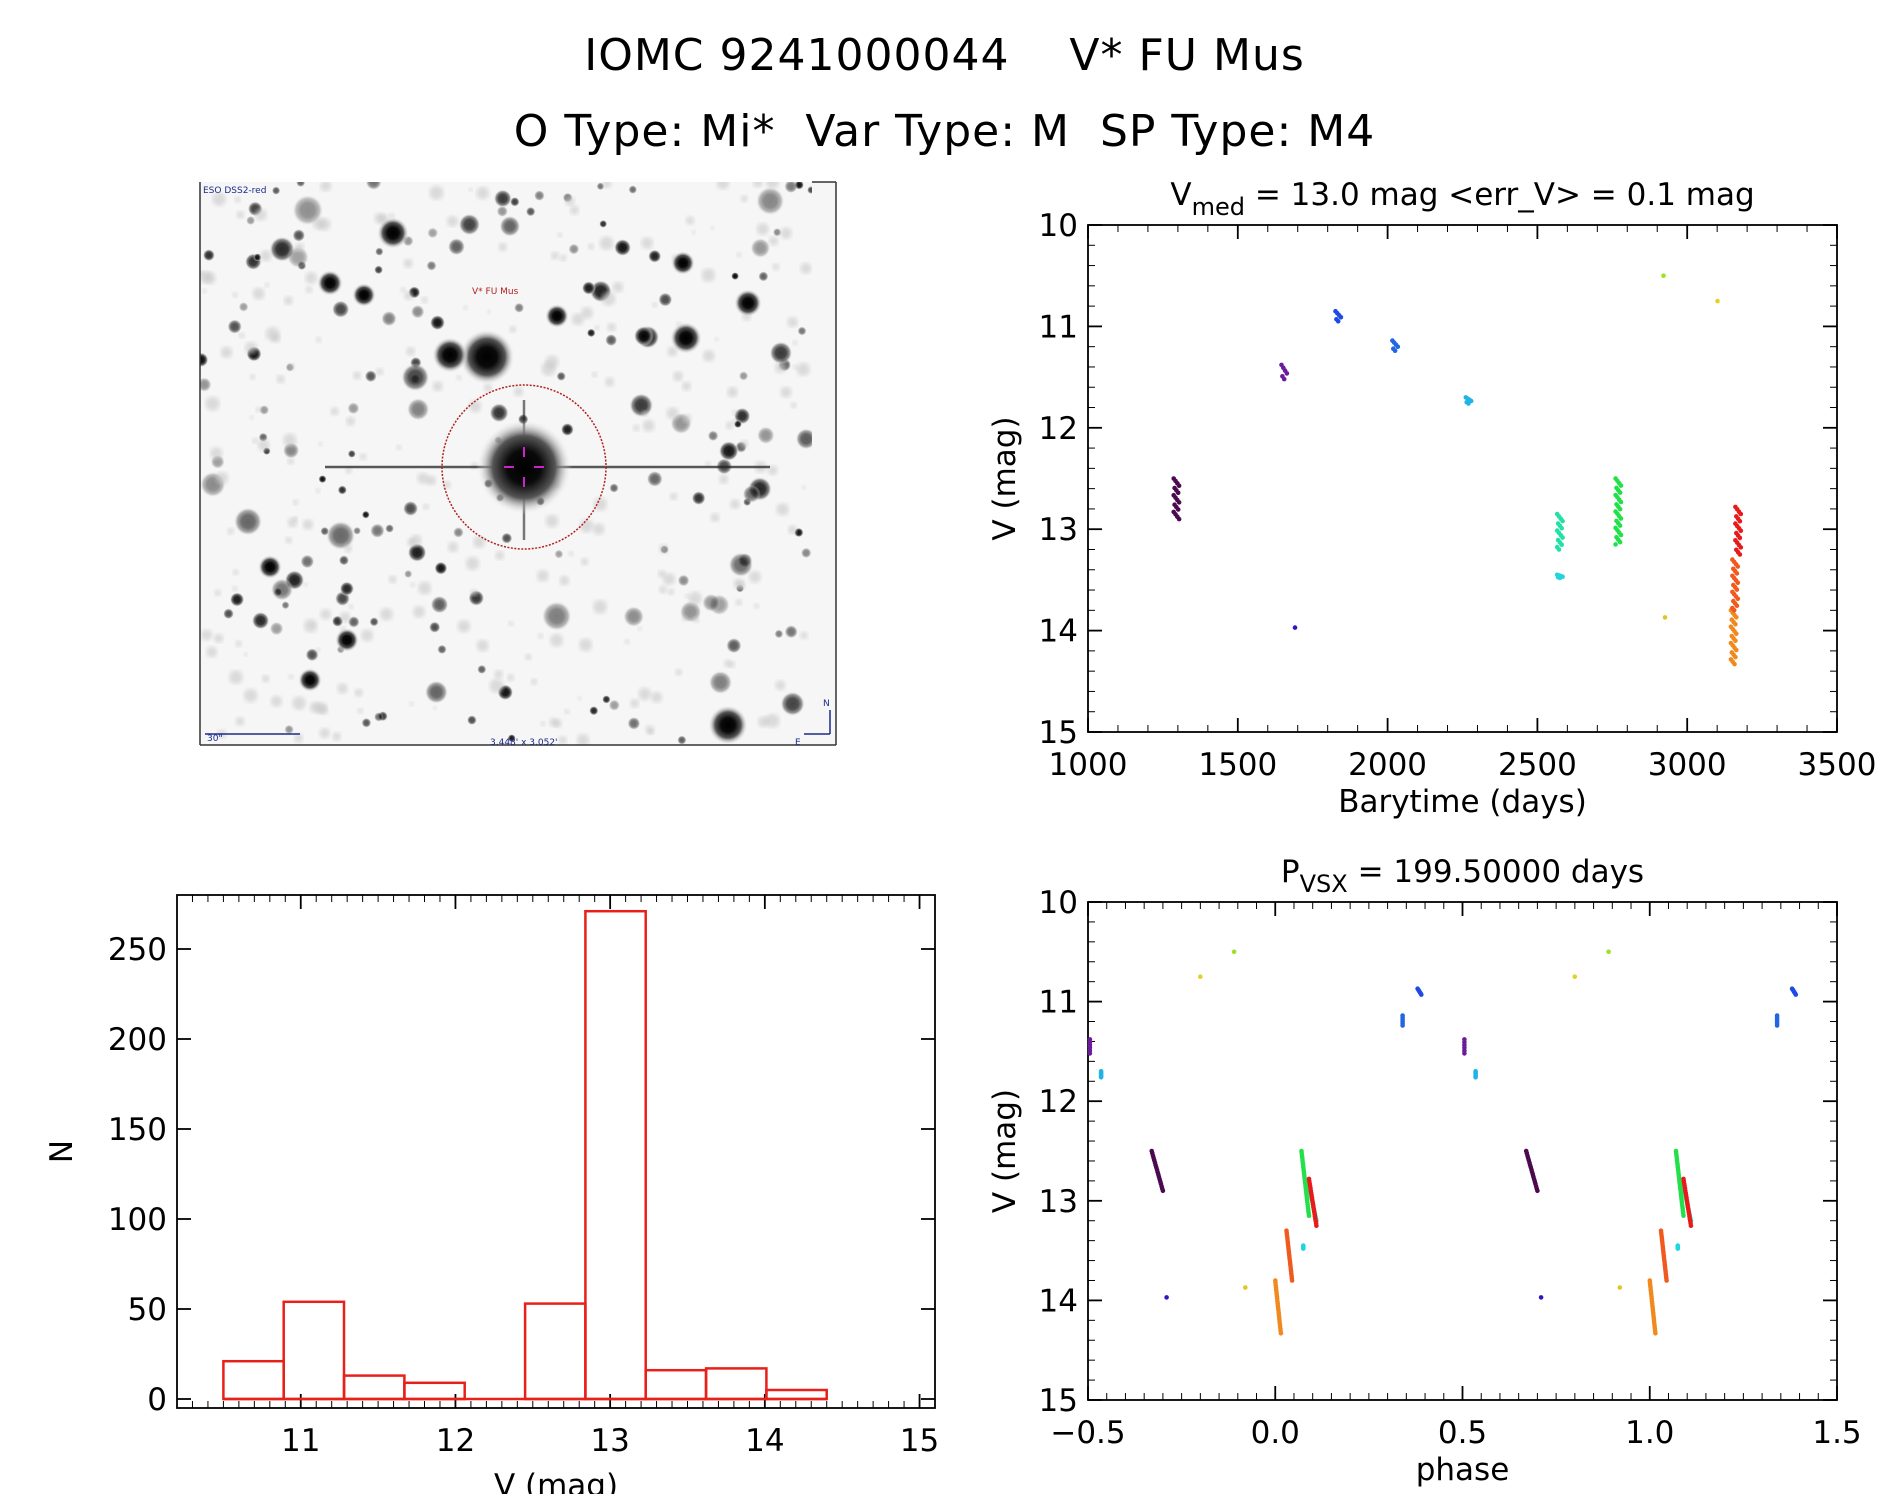 Image resolution: width=1889 pixels, height=1494 pixels. I want to click on lc-xtick-label: 2000, so click(1387, 765).